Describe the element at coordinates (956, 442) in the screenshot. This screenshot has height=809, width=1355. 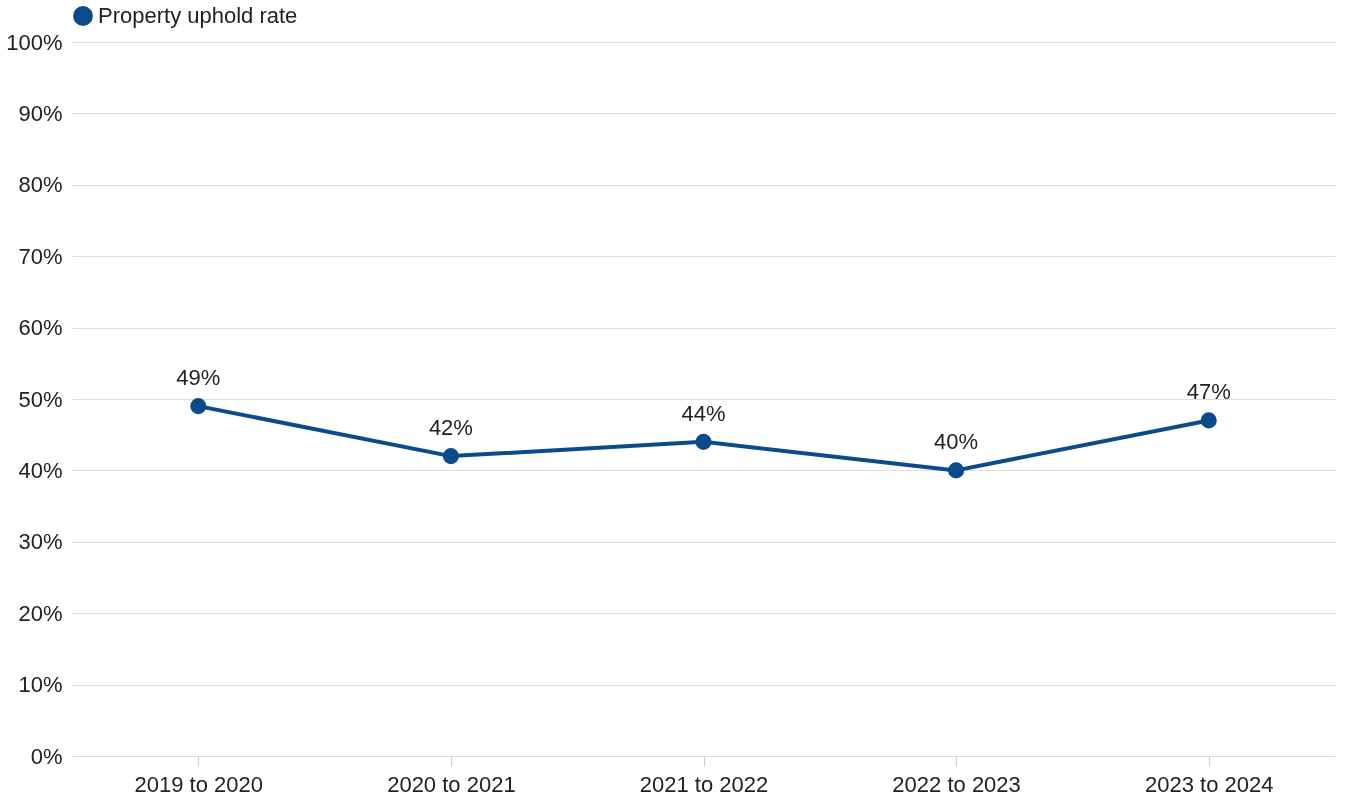
I see `data-label: 40%` at that location.